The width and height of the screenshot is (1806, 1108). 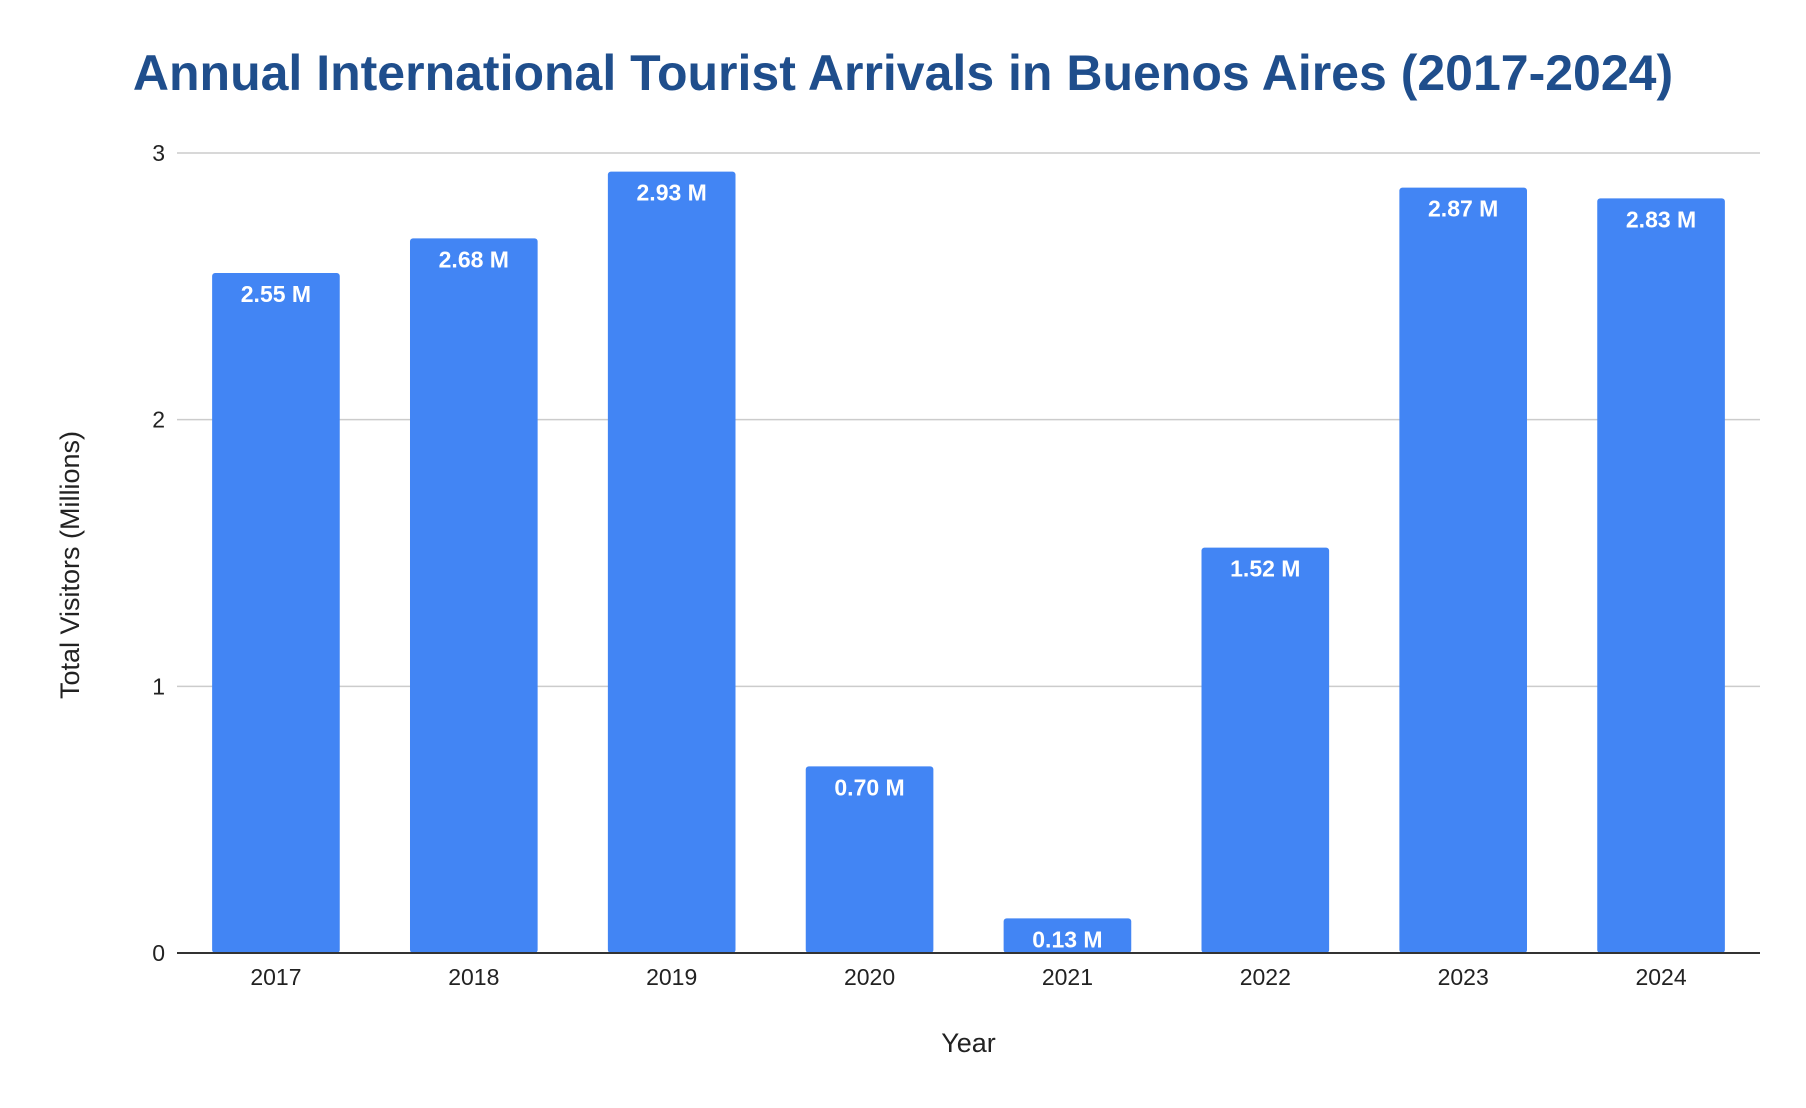 I want to click on x-tick-label-2019: 2019, so click(x=671, y=977).